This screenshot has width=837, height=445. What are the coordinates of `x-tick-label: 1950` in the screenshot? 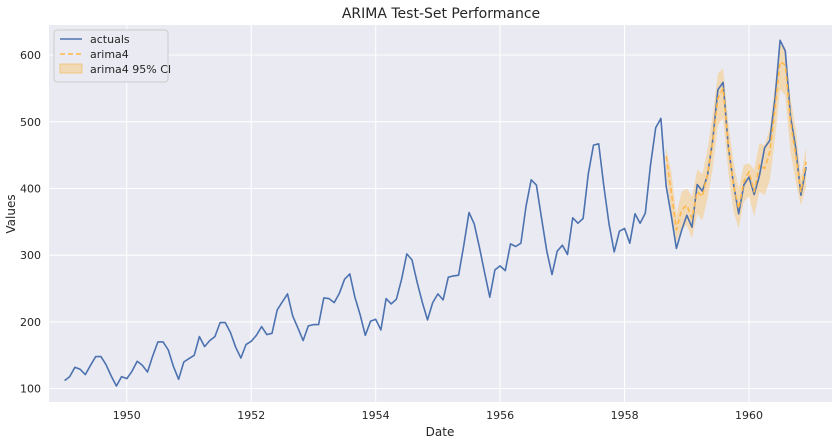 It's located at (127, 415).